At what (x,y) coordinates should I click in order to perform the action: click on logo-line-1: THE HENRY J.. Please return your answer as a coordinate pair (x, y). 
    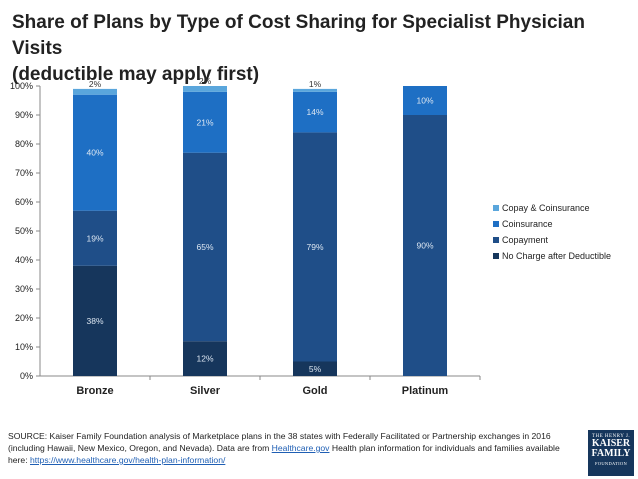
    Looking at the image, I should click on (611, 436).